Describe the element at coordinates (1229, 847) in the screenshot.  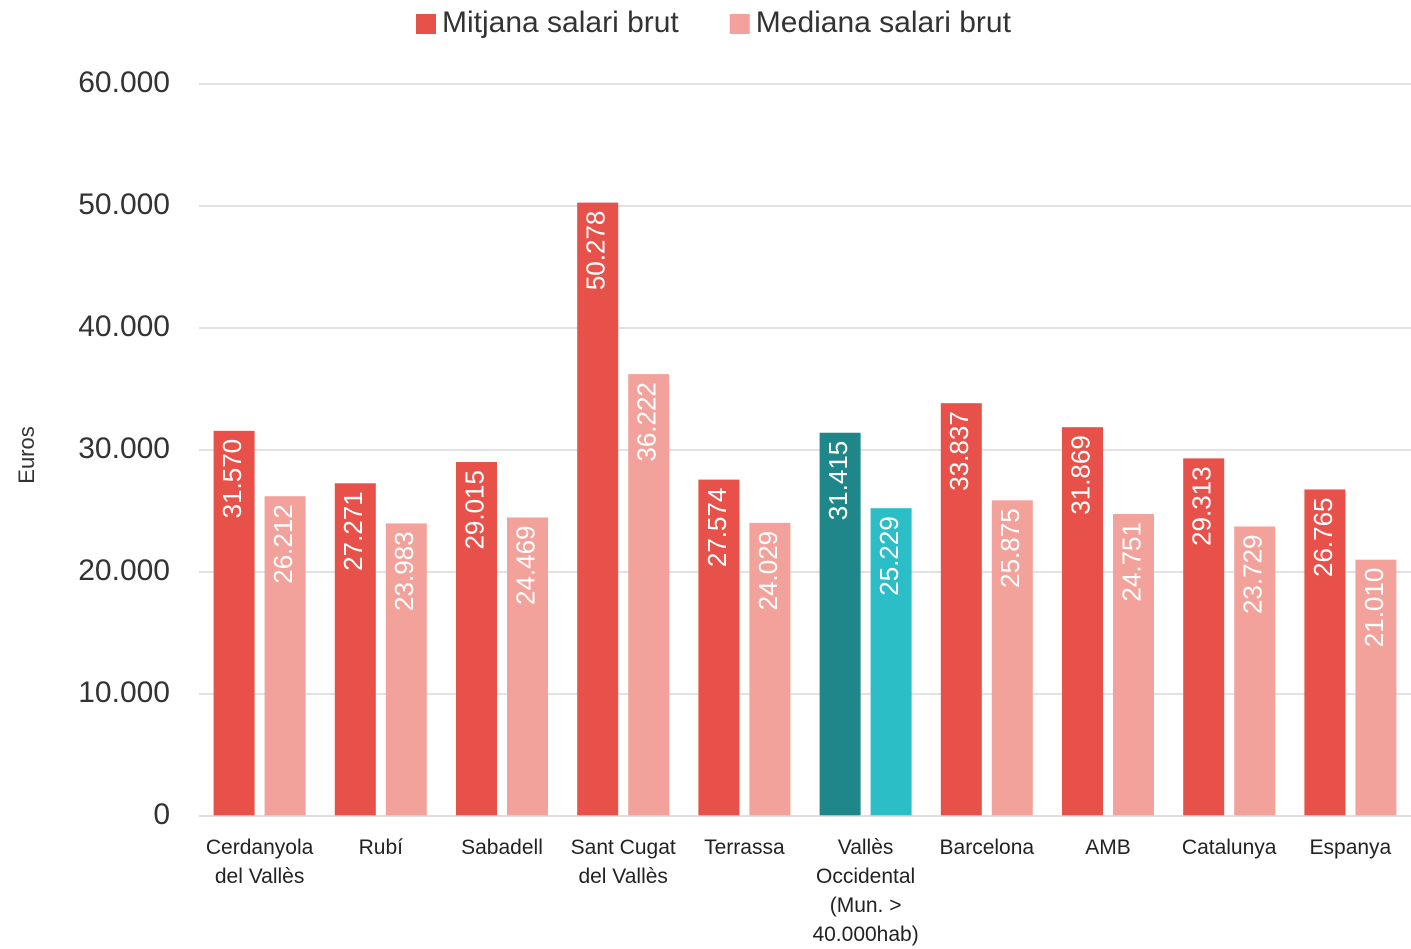
I see `x-tick-label: Catalunya` at that location.